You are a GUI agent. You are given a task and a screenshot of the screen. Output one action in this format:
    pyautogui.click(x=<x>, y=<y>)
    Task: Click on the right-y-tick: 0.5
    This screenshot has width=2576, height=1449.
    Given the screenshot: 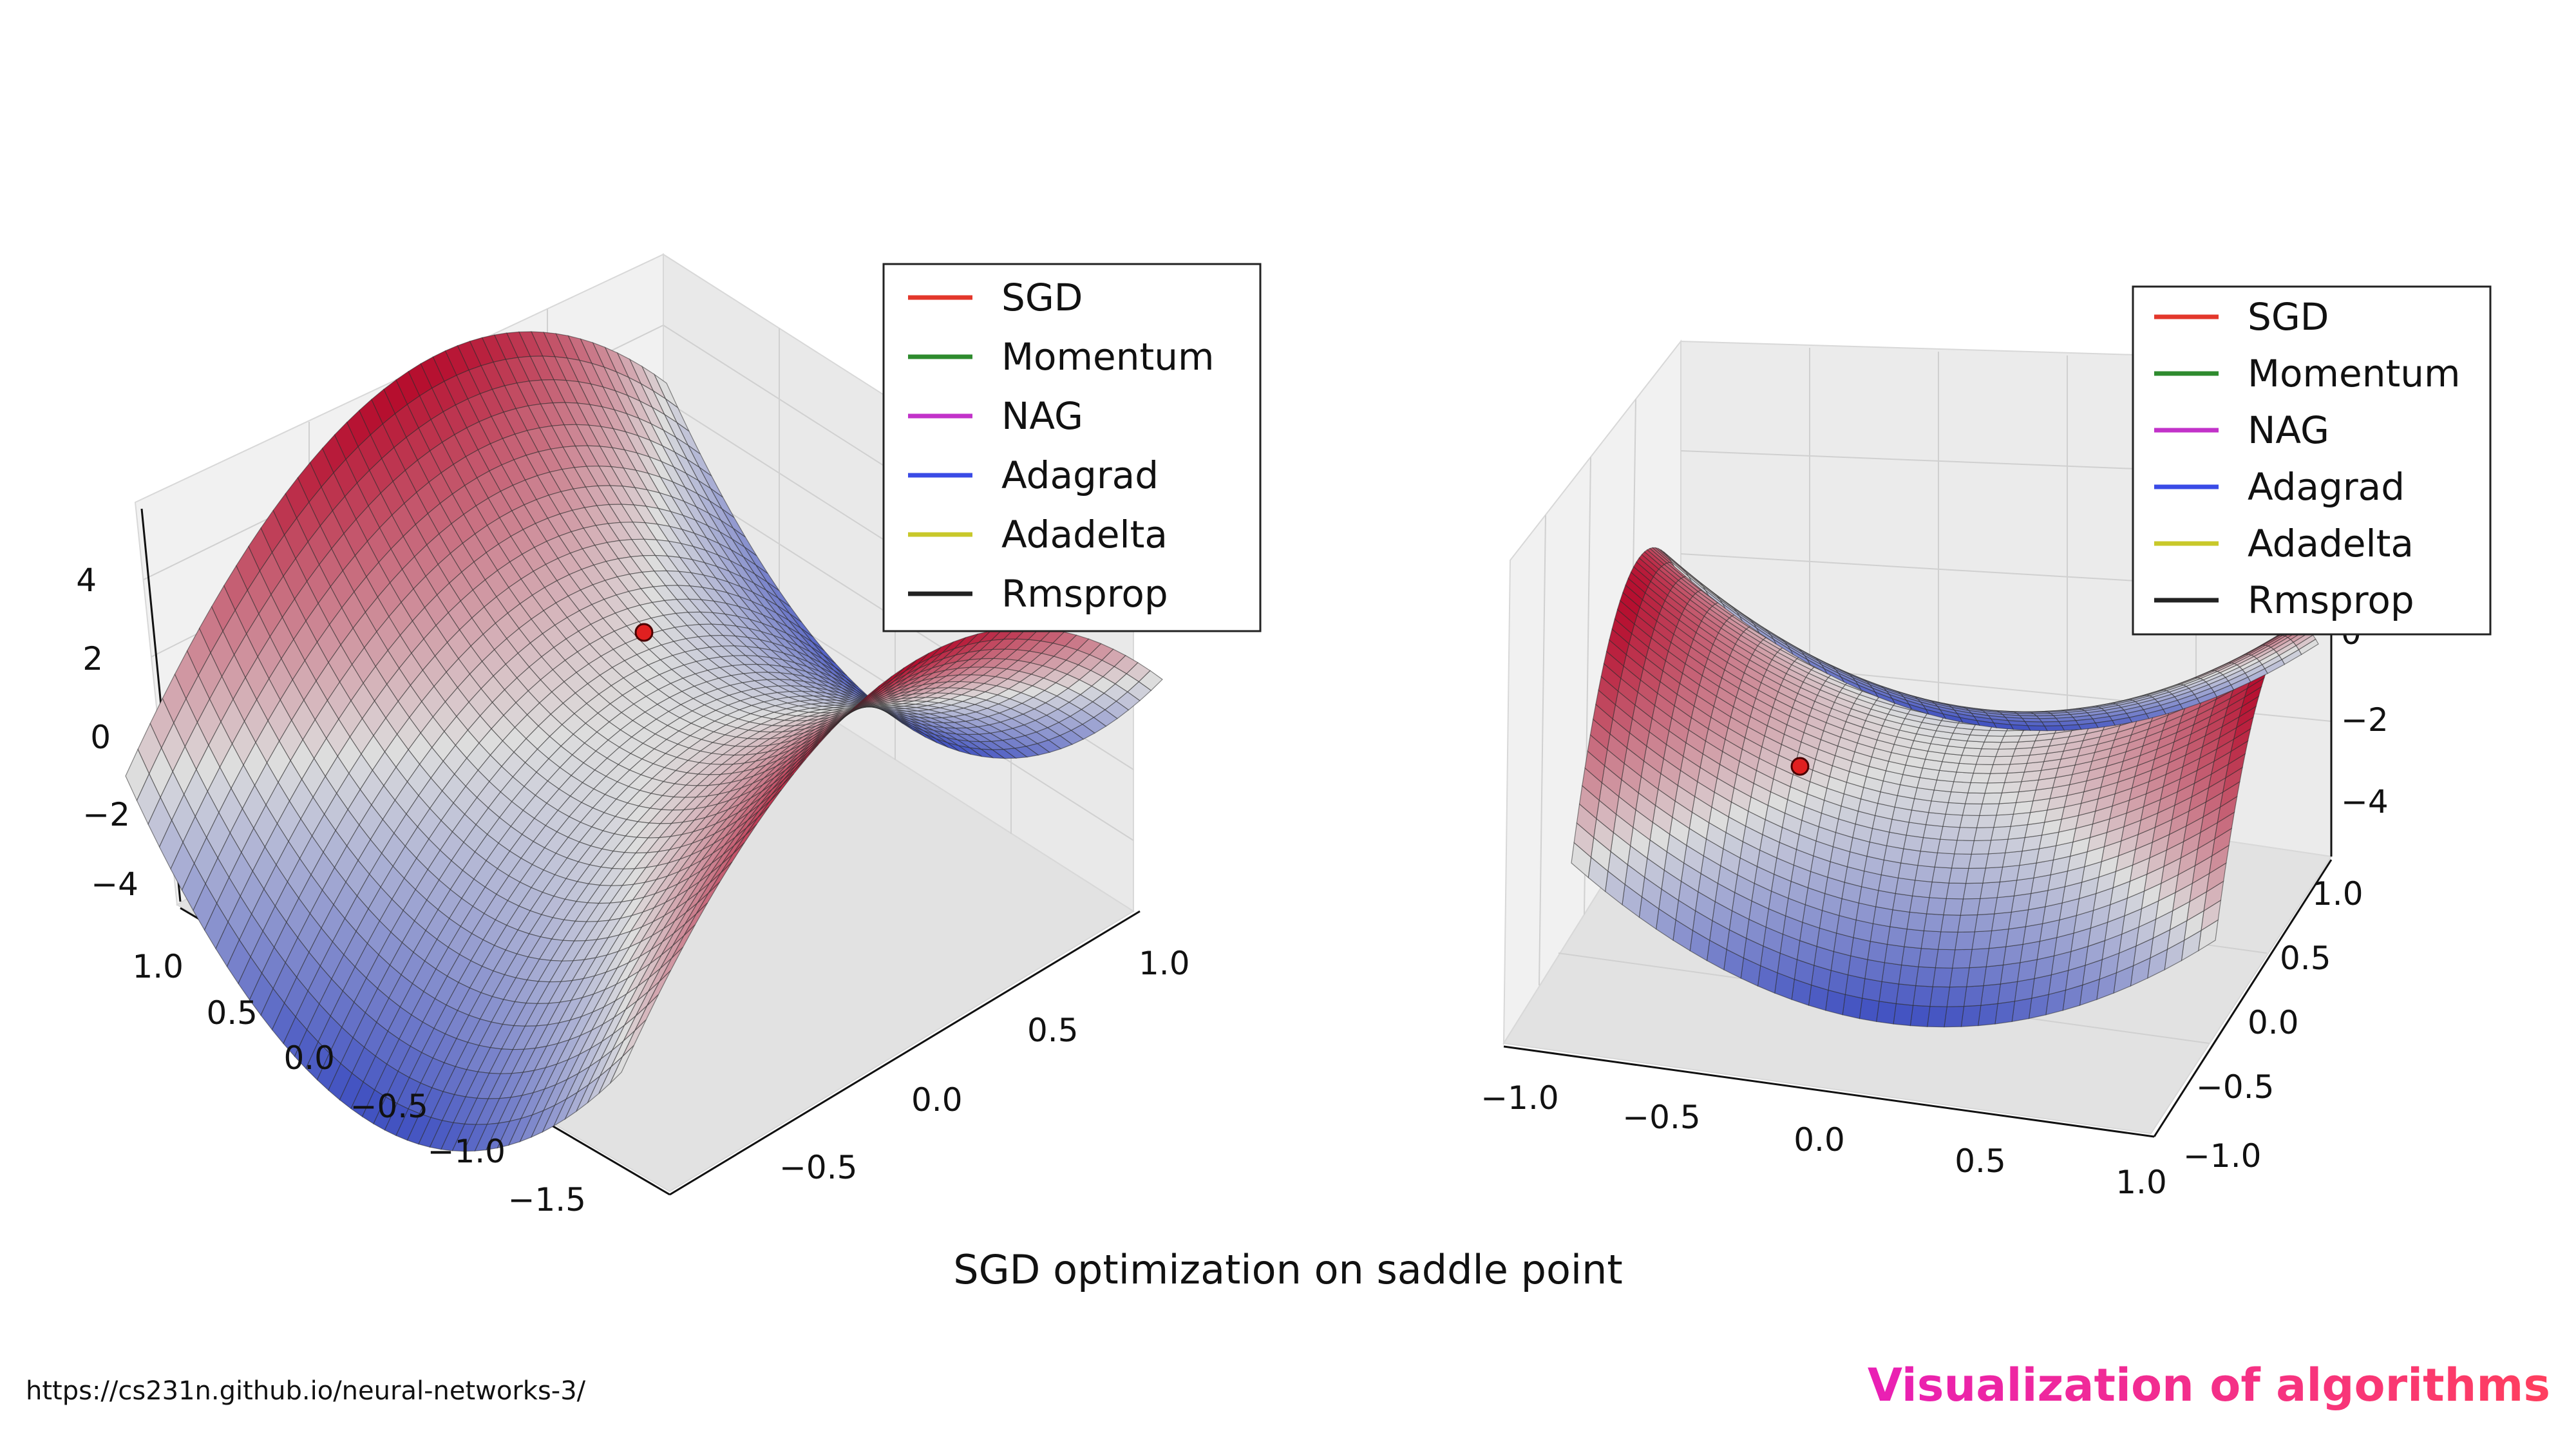 What is the action you would take?
    pyautogui.click(x=2305, y=958)
    